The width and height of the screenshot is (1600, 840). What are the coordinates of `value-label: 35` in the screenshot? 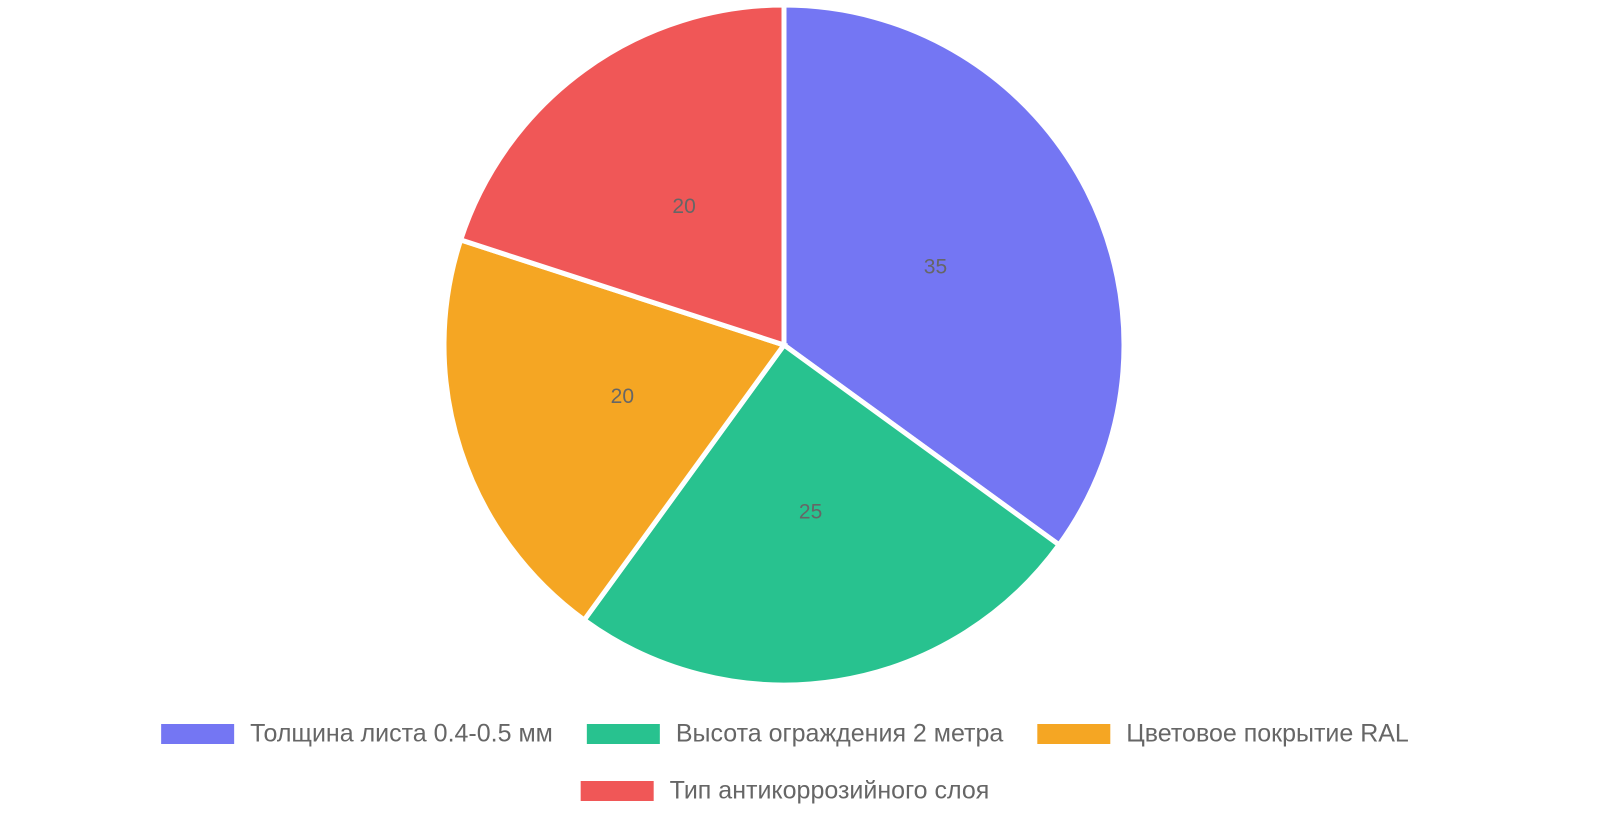 It's located at (935, 266).